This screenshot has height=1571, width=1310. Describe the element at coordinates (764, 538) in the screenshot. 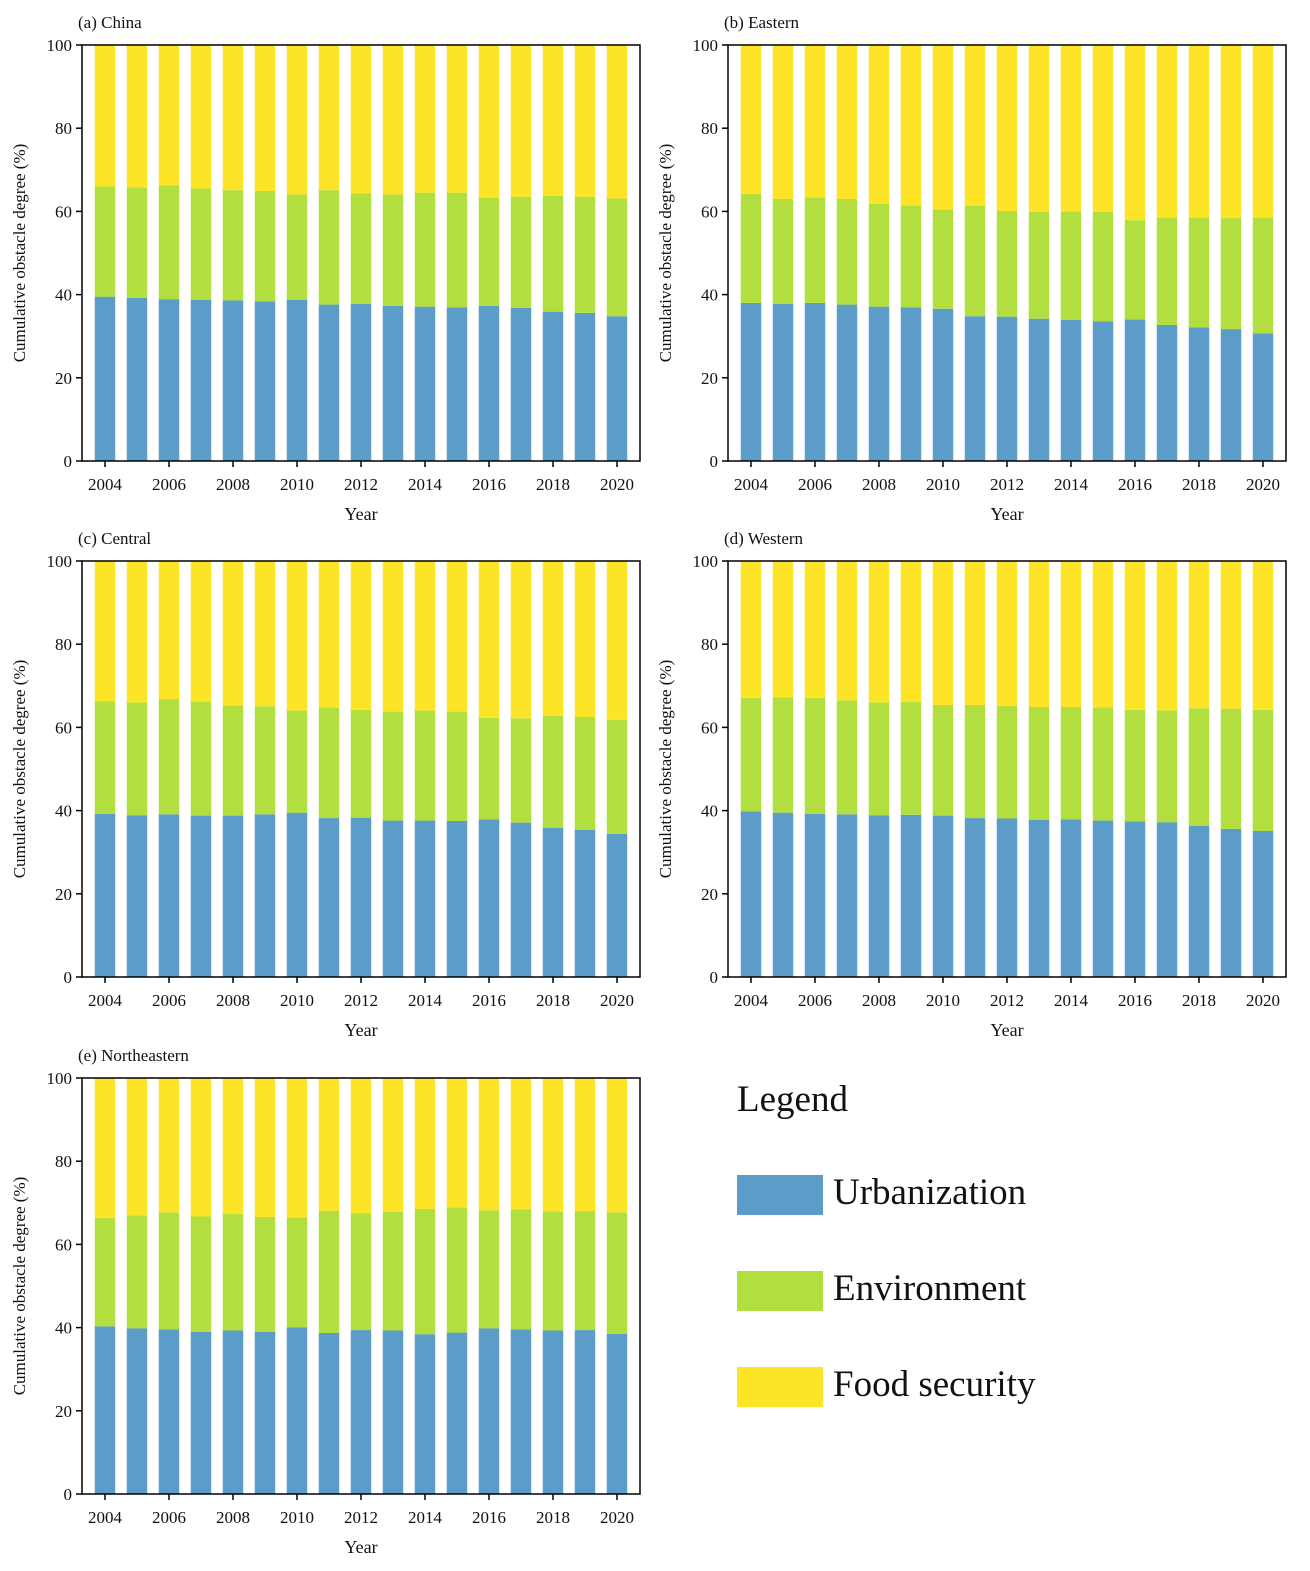

I see `panel-title: (d) Western` at that location.